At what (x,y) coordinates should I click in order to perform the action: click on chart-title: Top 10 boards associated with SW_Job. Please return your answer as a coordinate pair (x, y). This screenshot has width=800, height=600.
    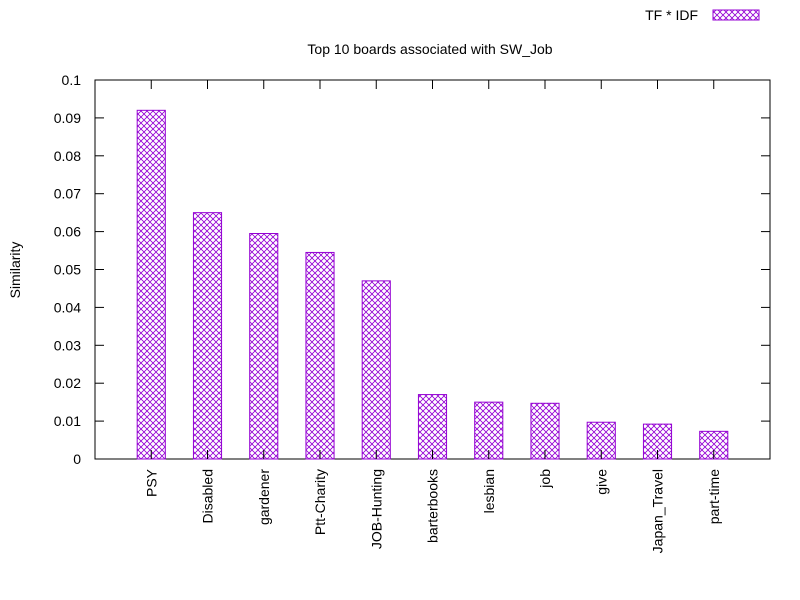
    Looking at the image, I should click on (429, 49).